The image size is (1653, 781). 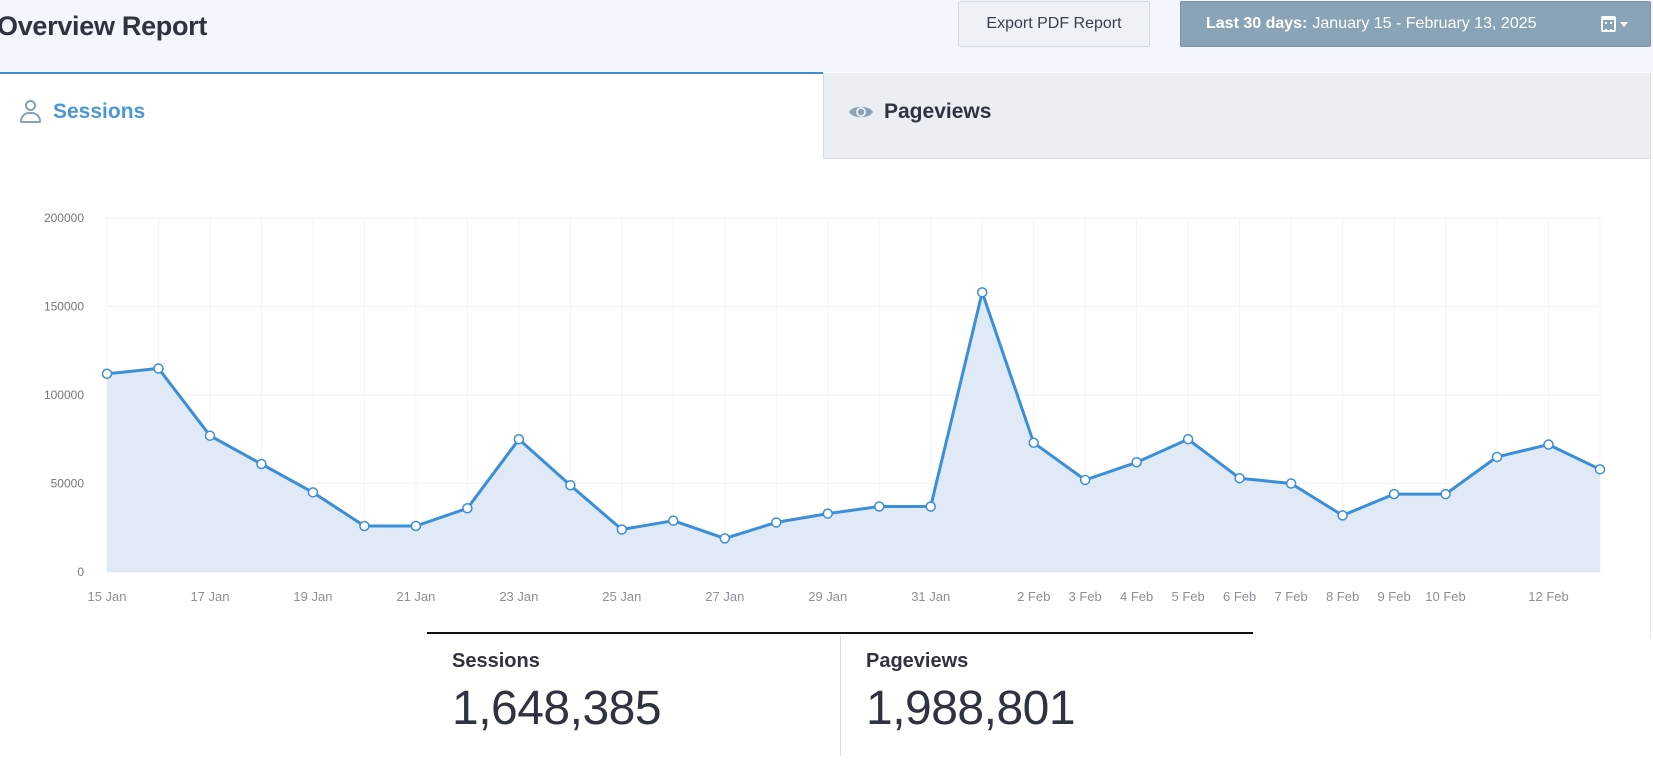 What do you see at coordinates (312, 596) in the screenshot?
I see `x-tick-label: 19 Jan` at bounding box center [312, 596].